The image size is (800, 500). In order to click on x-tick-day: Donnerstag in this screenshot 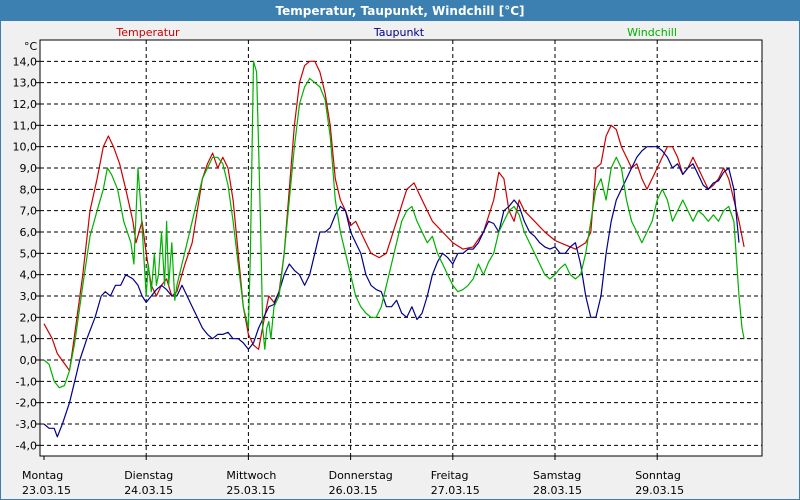, I will do `click(361, 475)`.